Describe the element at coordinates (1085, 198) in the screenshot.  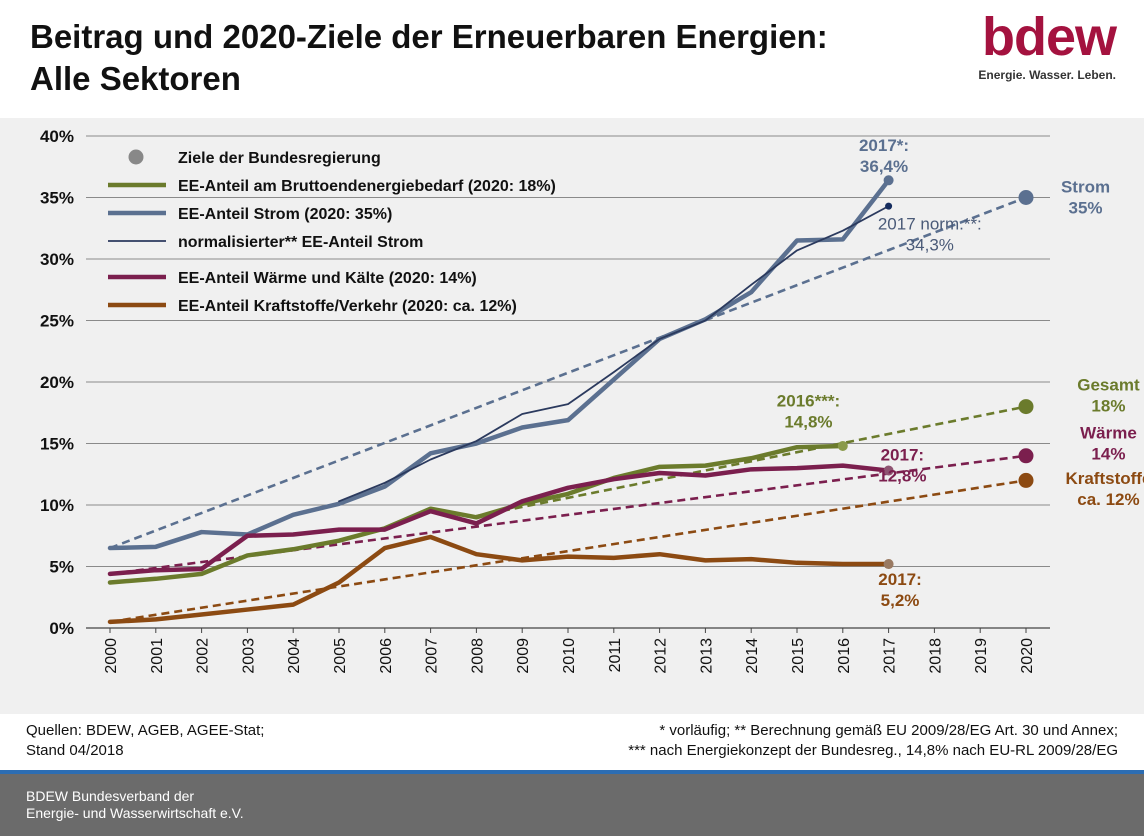
I see `annotation-strom-target: Strom 35%` at that location.